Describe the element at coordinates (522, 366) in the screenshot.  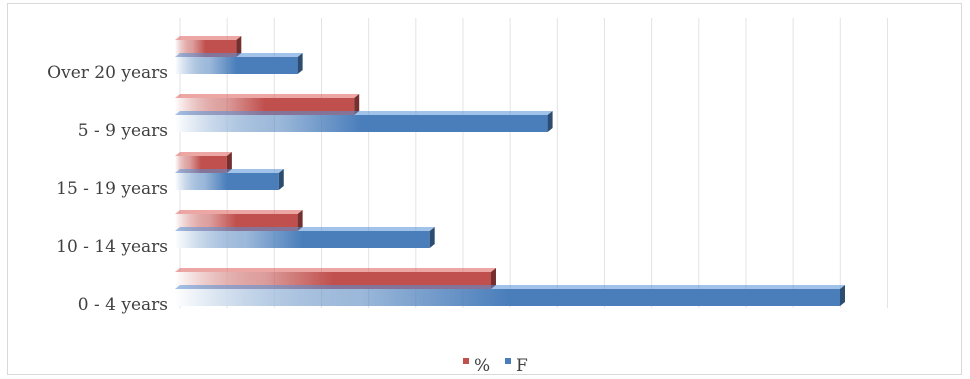
I see `legend-label: F` at that location.